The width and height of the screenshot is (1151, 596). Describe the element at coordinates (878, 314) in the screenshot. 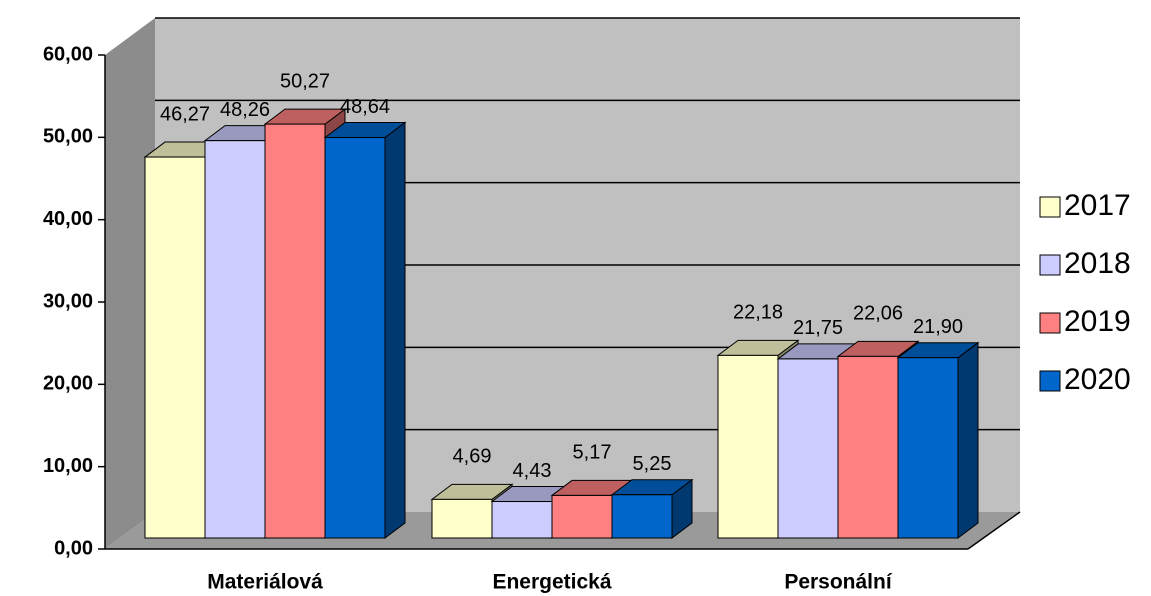

I see `value-label: 22,06` at that location.